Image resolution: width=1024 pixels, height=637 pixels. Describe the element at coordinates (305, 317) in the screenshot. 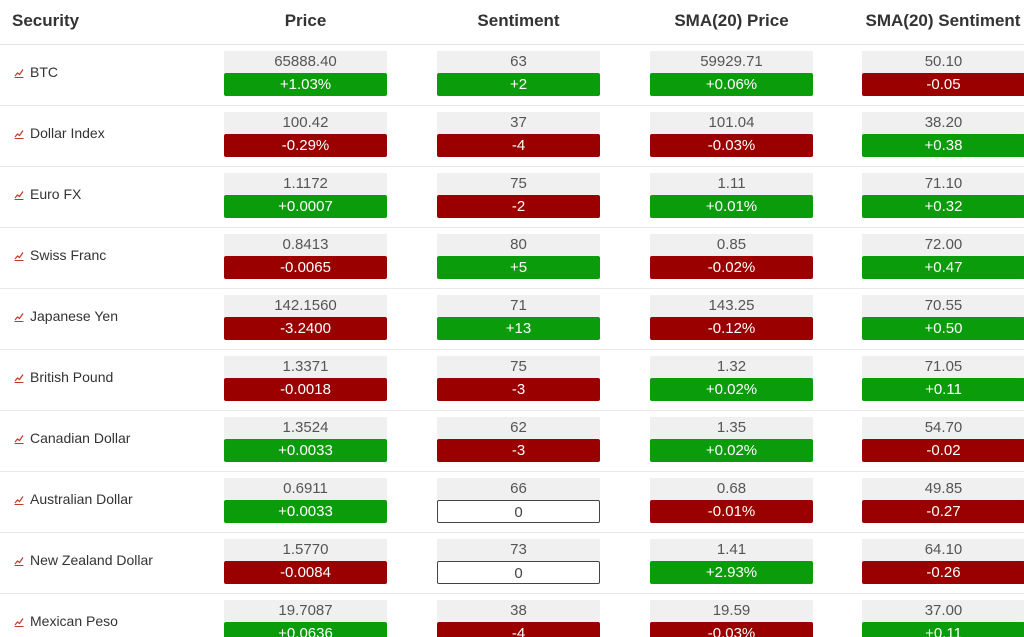

I see `price-cell: 142.1560 -3.2400` at that location.